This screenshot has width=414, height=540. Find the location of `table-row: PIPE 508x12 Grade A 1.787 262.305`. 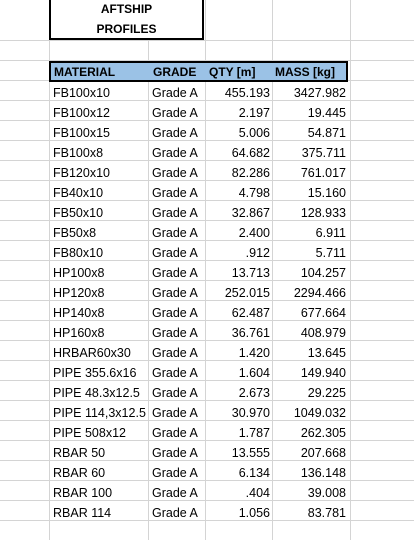

table-row: PIPE 508x12 Grade A 1.787 262.305 is located at coordinates (198, 433).